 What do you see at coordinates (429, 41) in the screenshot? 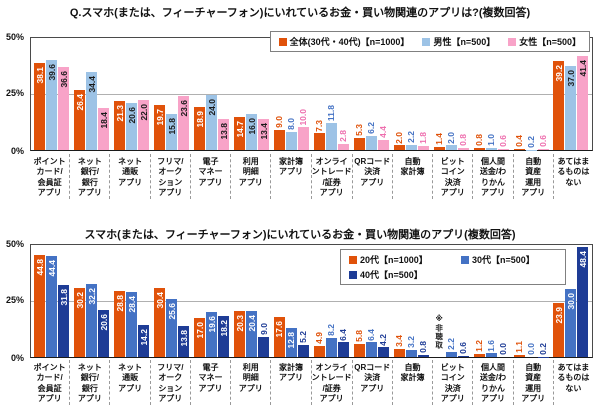
I see `legend: 全体(30代・40代)【n=1000】 男性【n=500】 女性【n=500】` at bounding box center [429, 41].